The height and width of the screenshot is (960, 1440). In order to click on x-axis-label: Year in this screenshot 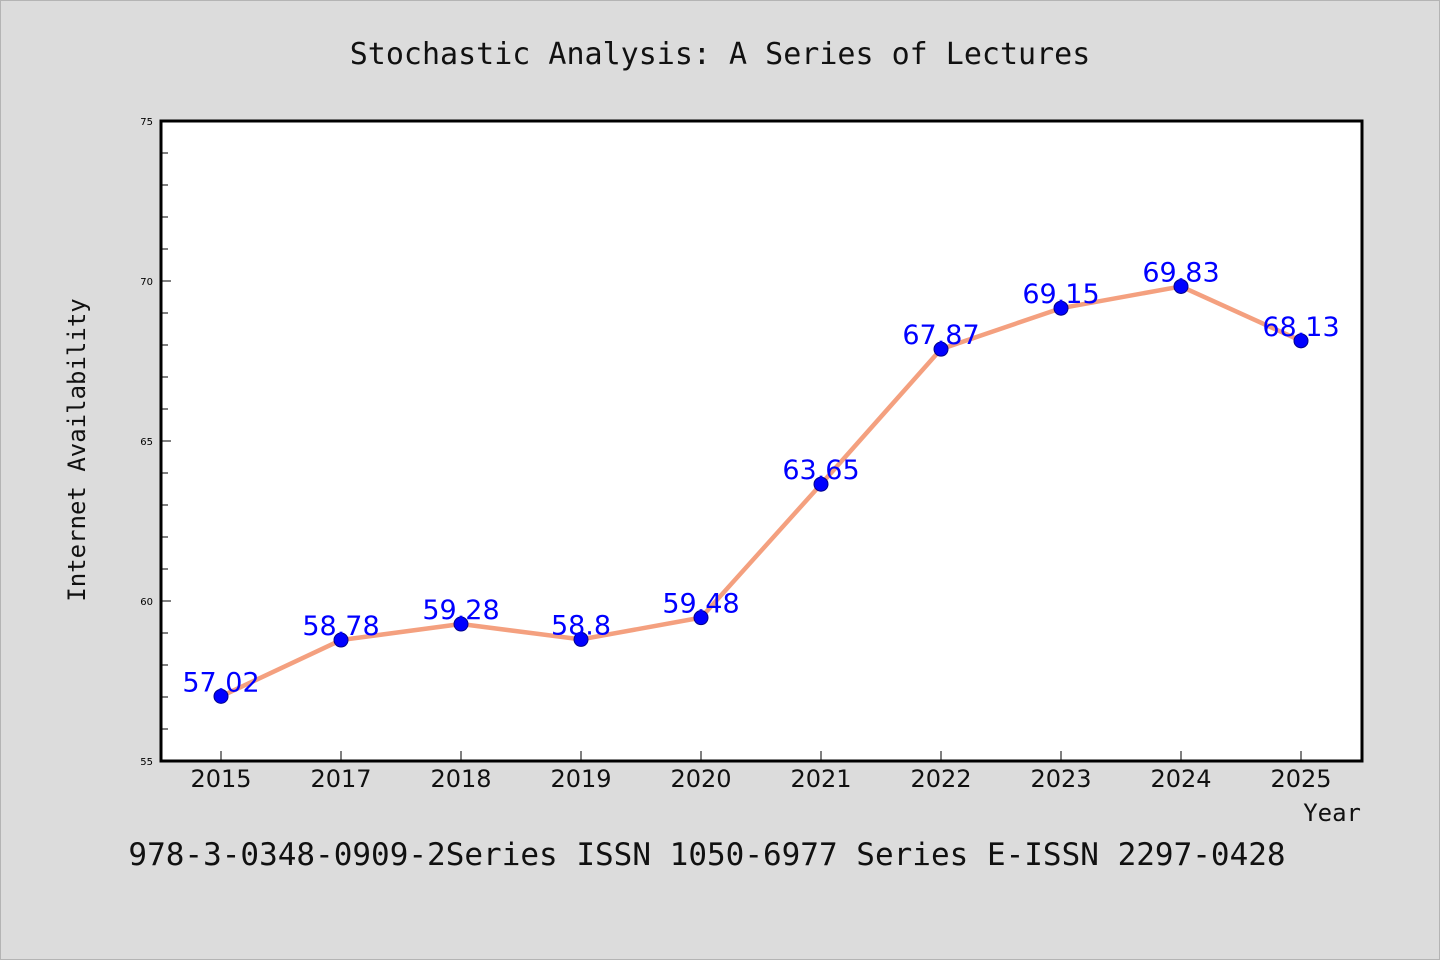, I will do `click(1332, 813)`.